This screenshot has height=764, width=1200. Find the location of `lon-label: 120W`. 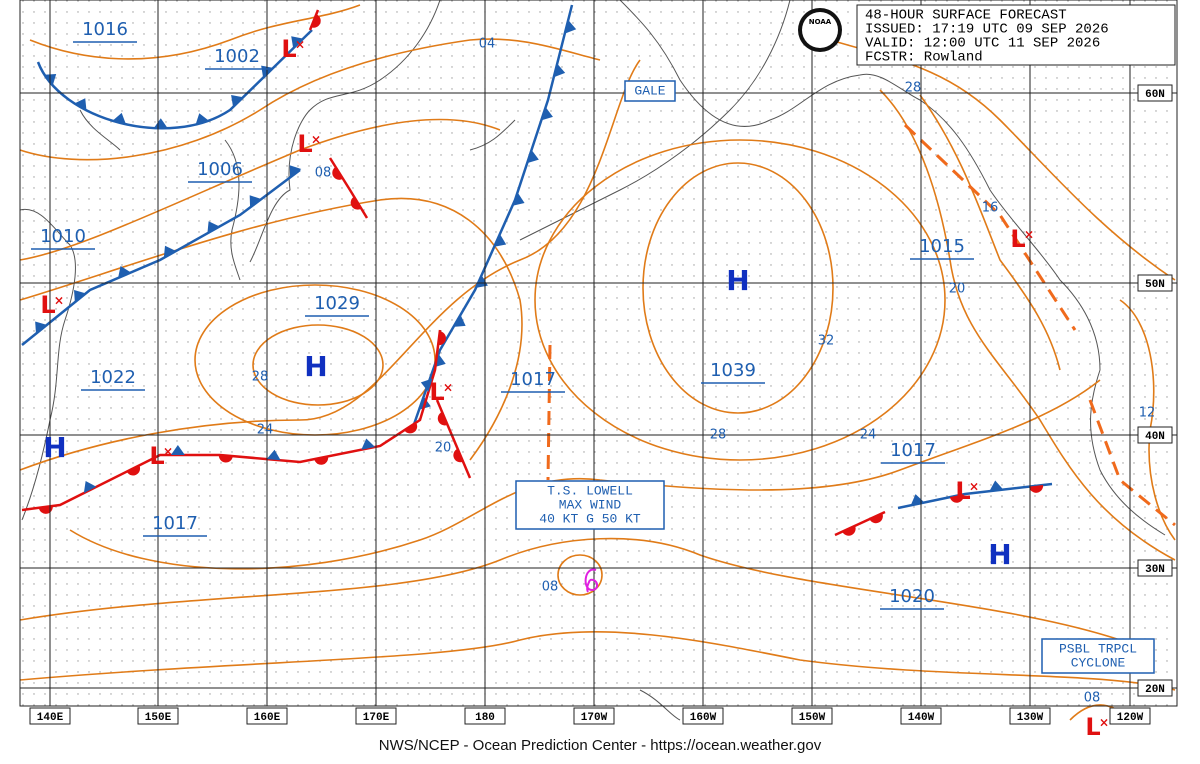

lon-label: 120W is located at coordinates (1130, 718).